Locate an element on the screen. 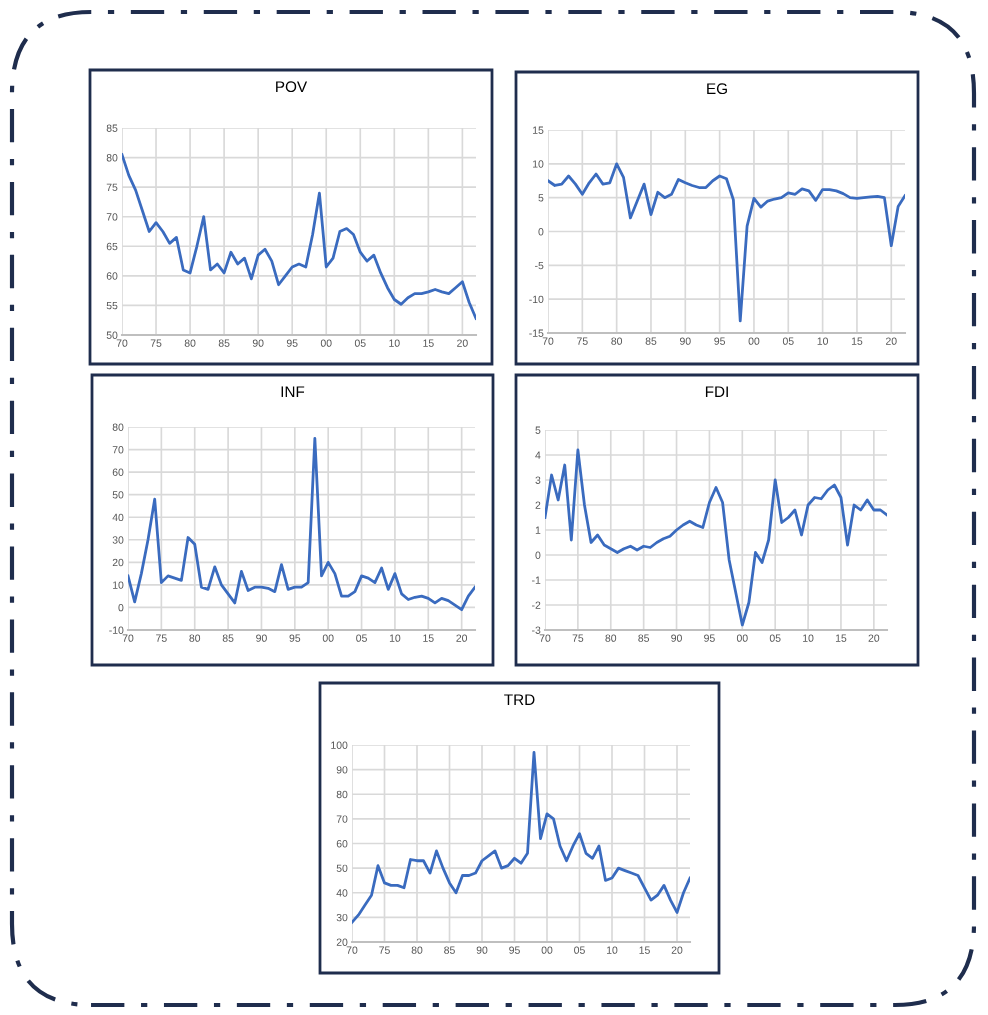 This screenshot has width=988, height=1015. y-tick-label: -2 is located at coordinates (536, 605).